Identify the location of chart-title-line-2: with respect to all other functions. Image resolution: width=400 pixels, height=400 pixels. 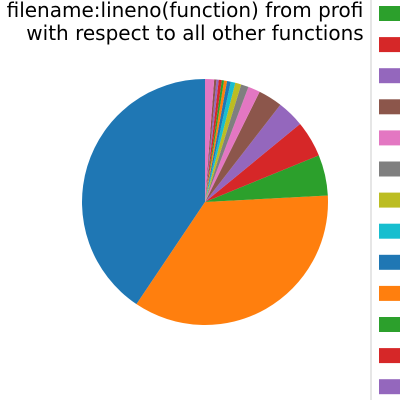
(194, 33).